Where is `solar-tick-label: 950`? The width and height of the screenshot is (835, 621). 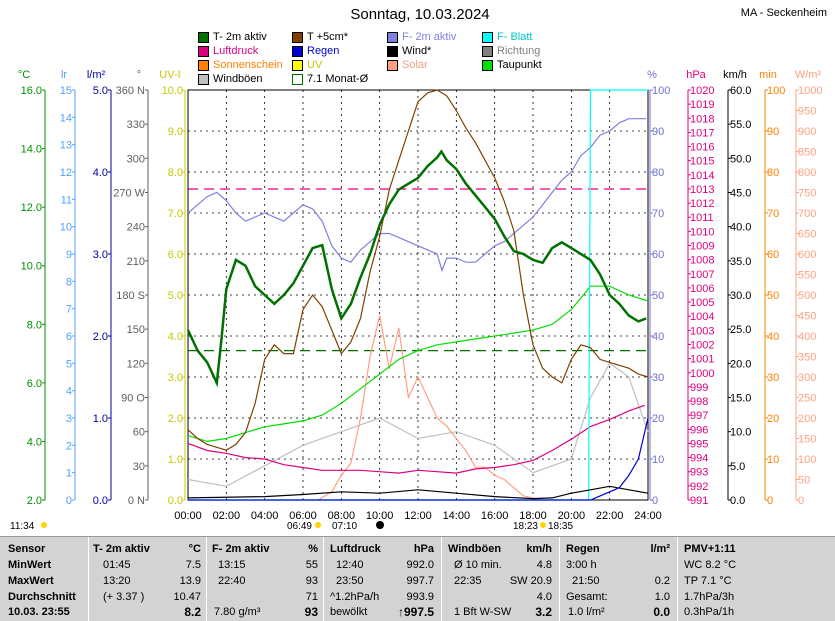 solar-tick-label: 950 is located at coordinates (807, 112).